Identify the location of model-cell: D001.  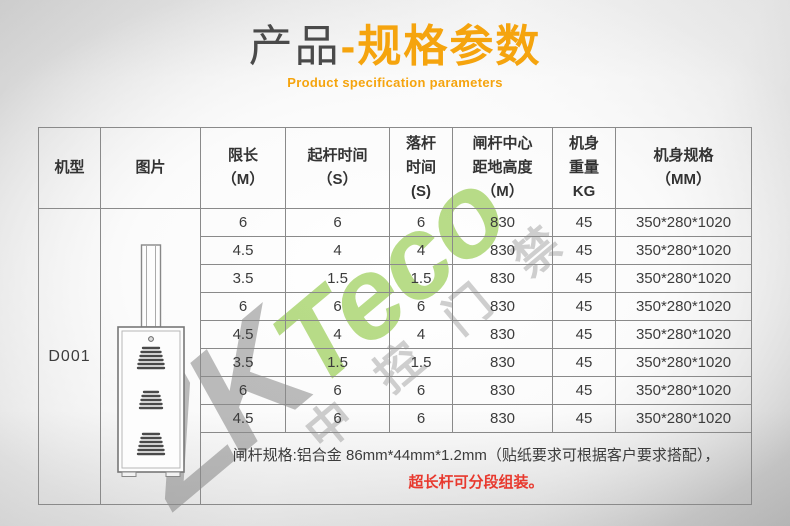
(69, 356).